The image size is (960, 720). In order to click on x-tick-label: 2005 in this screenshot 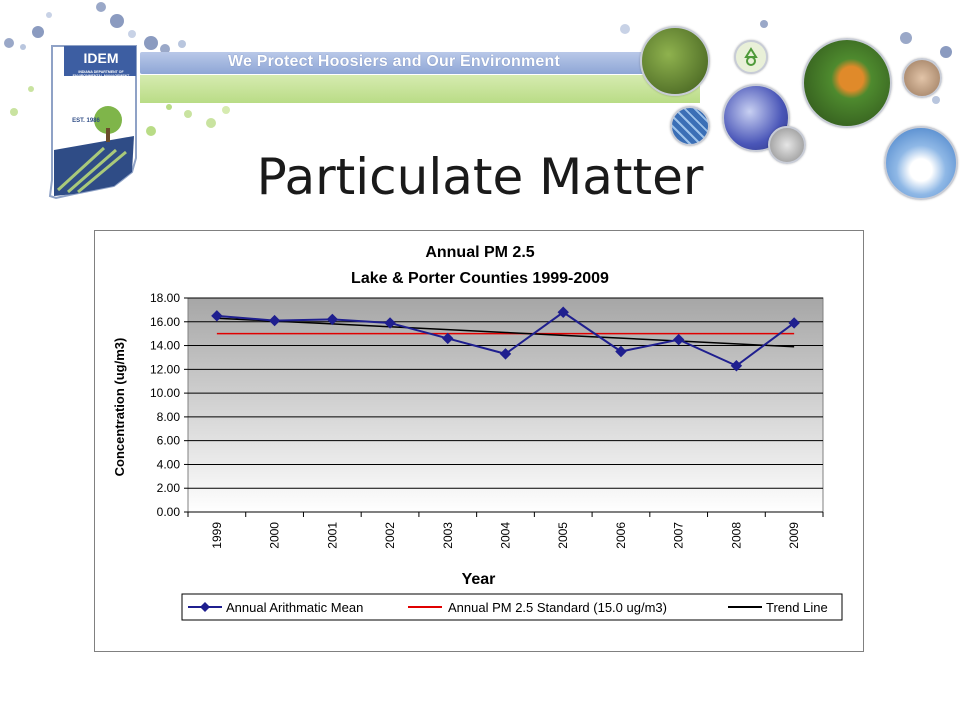, I will do `click(563, 535)`.